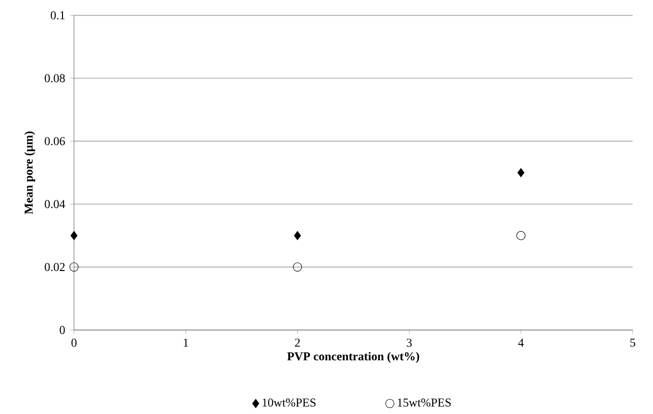  Describe the element at coordinates (353, 357) in the screenshot. I see `x-axis-title: PVP concentration (wt%)` at that location.